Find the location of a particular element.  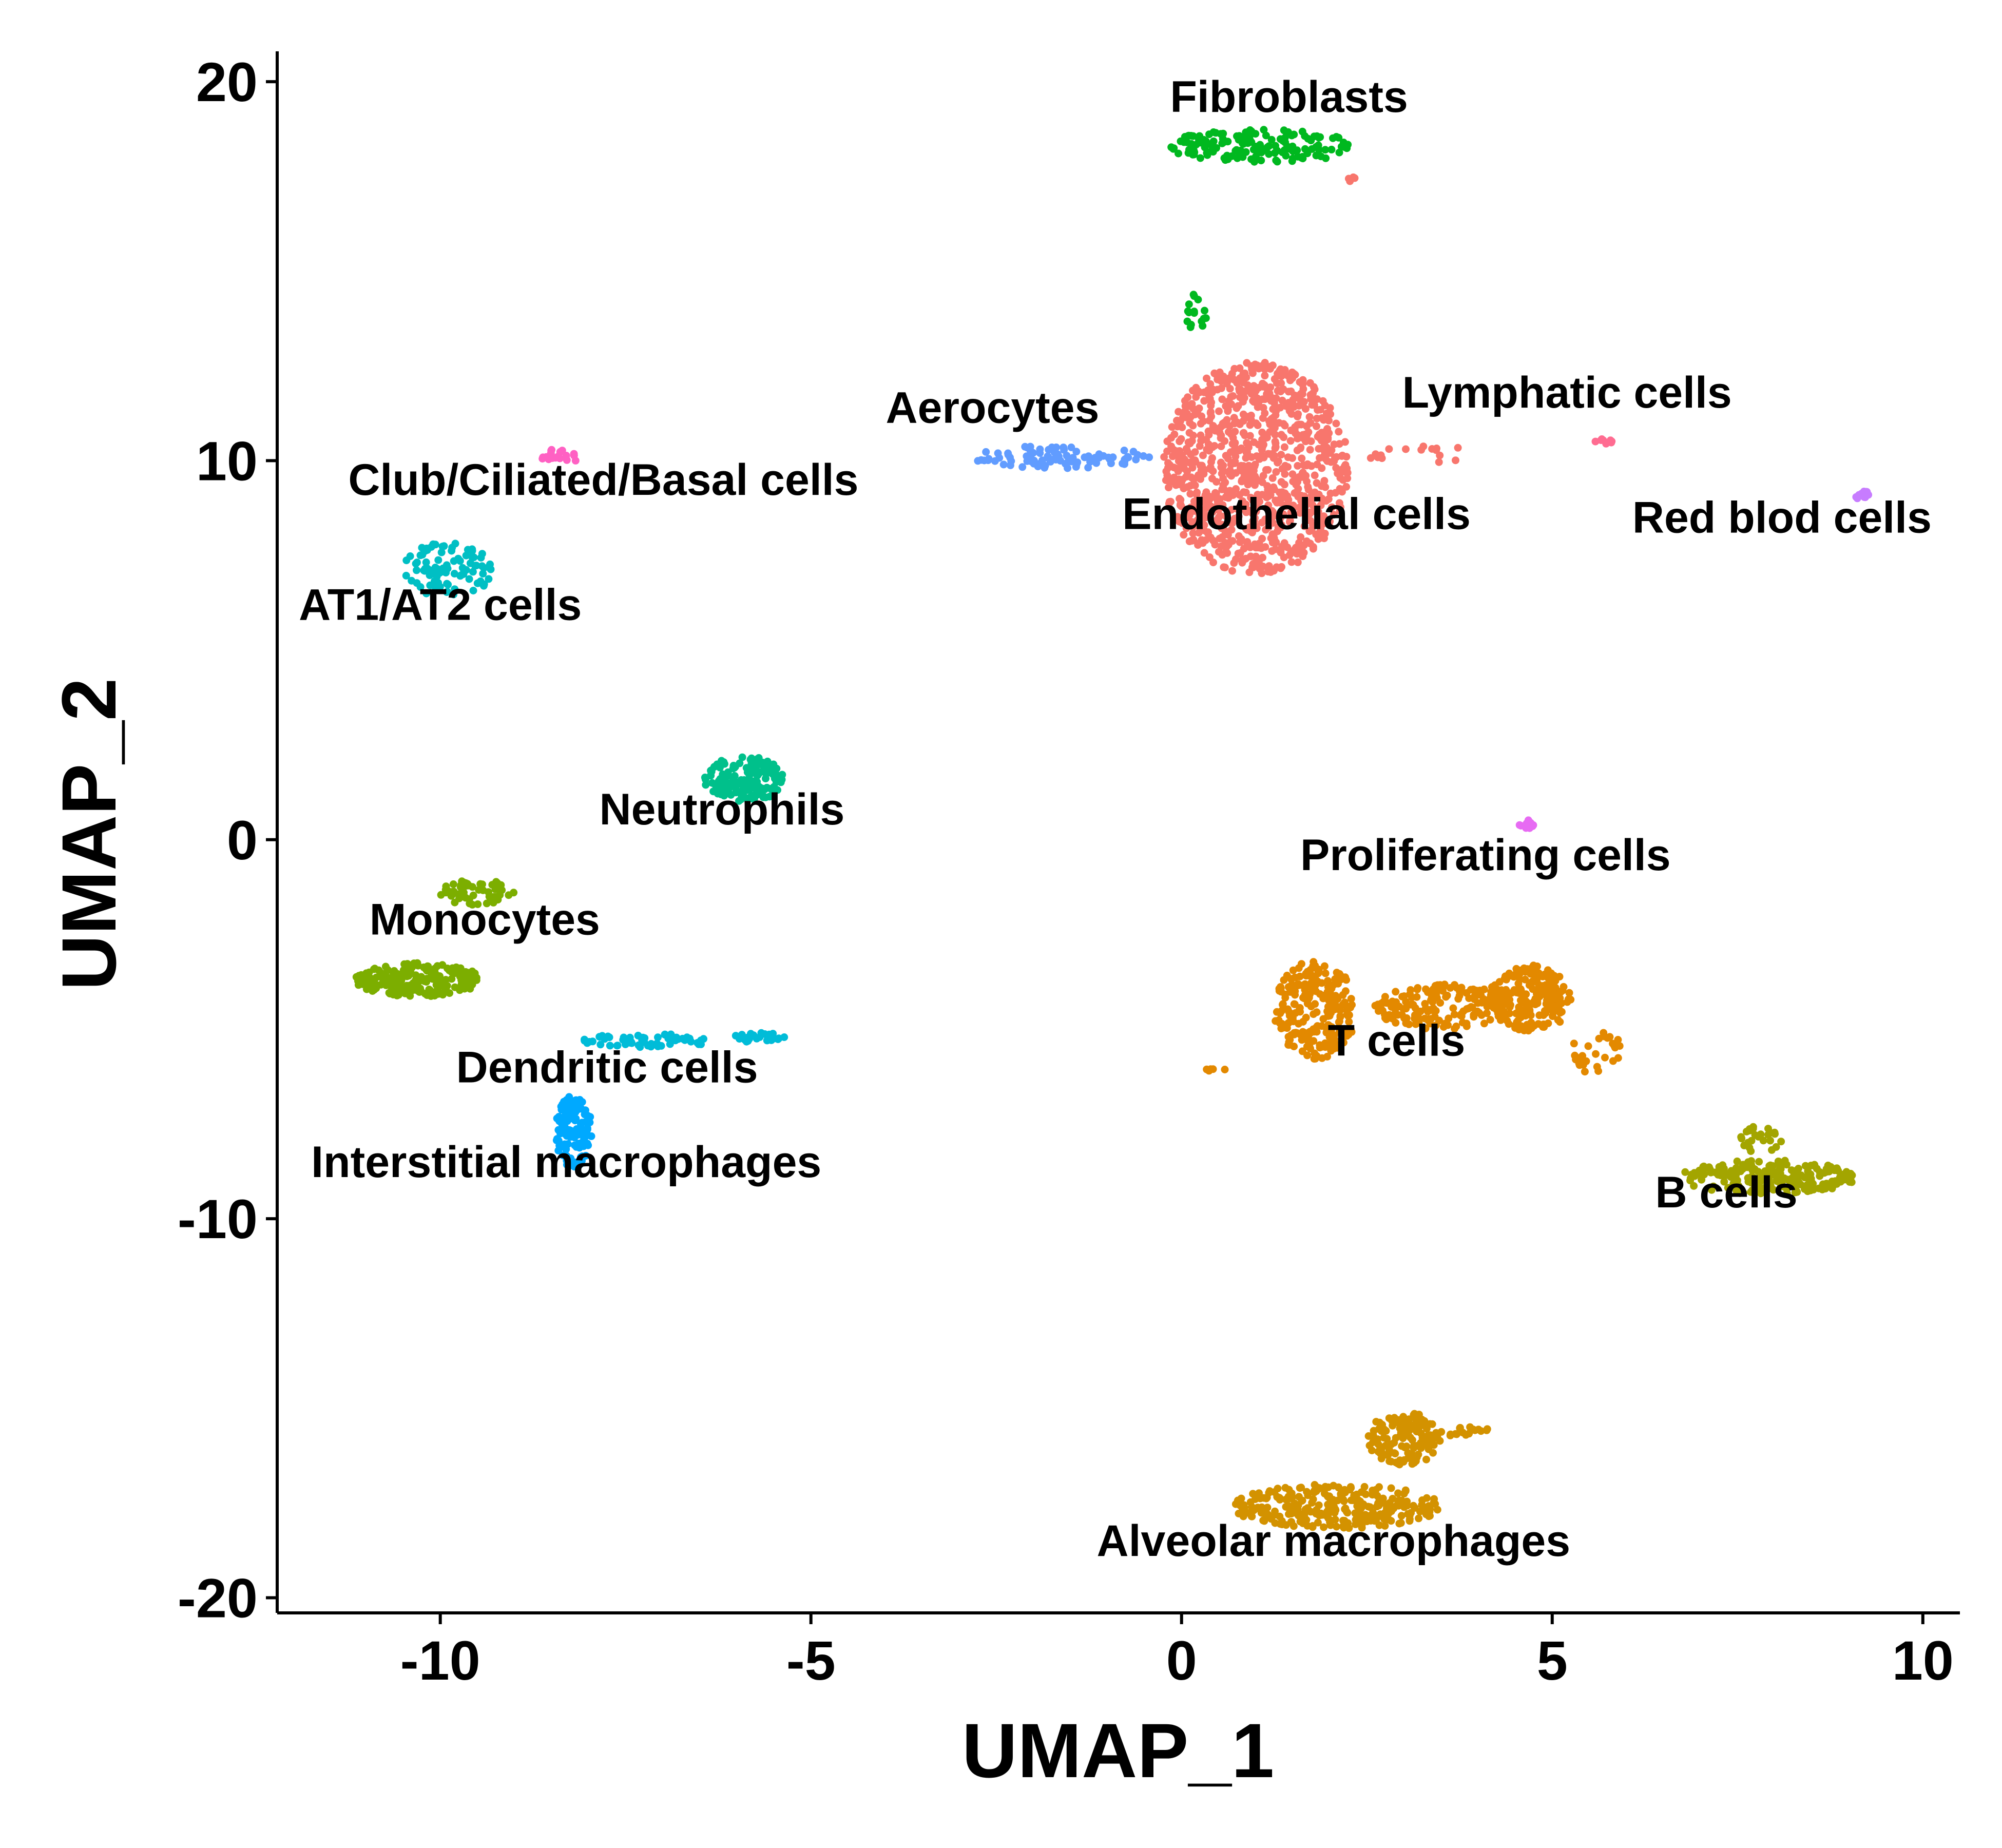

x-tick-label: -10 is located at coordinates (440, 1660).